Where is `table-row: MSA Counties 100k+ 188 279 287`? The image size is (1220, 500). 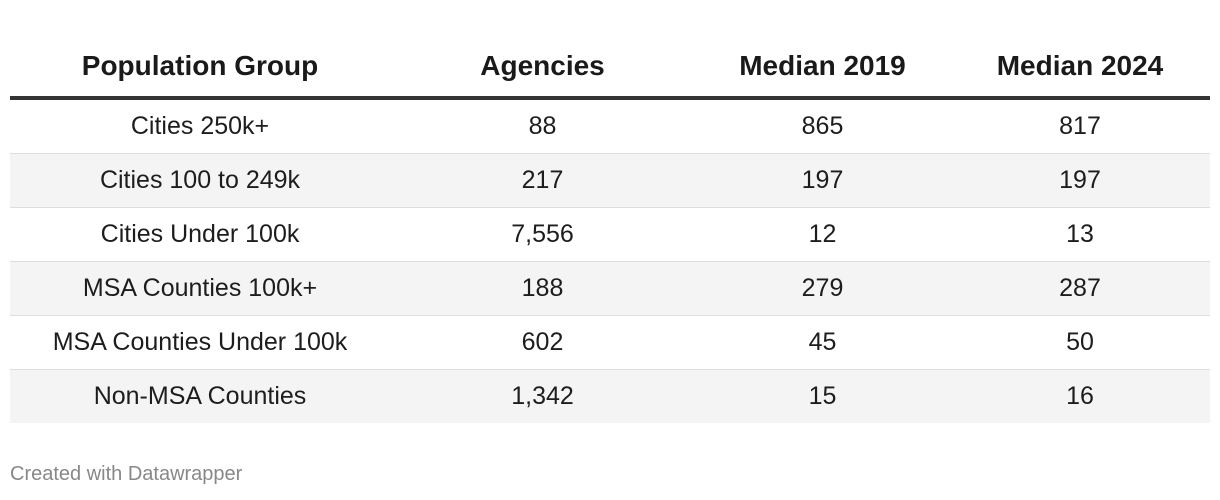
table-row: MSA Counties 100k+ 188 279 287 is located at coordinates (610, 288).